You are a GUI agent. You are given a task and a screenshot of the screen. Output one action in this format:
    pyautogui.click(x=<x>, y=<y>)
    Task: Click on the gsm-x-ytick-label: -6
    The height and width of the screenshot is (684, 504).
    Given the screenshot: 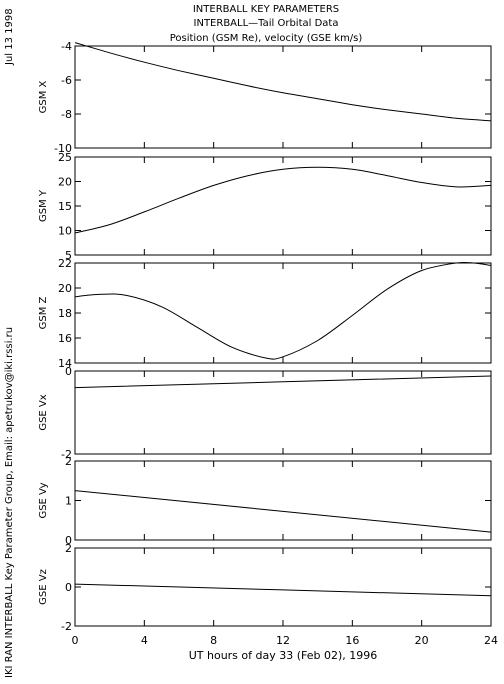 What is the action you would take?
    pyautogui.click(x=66, y=80)
    